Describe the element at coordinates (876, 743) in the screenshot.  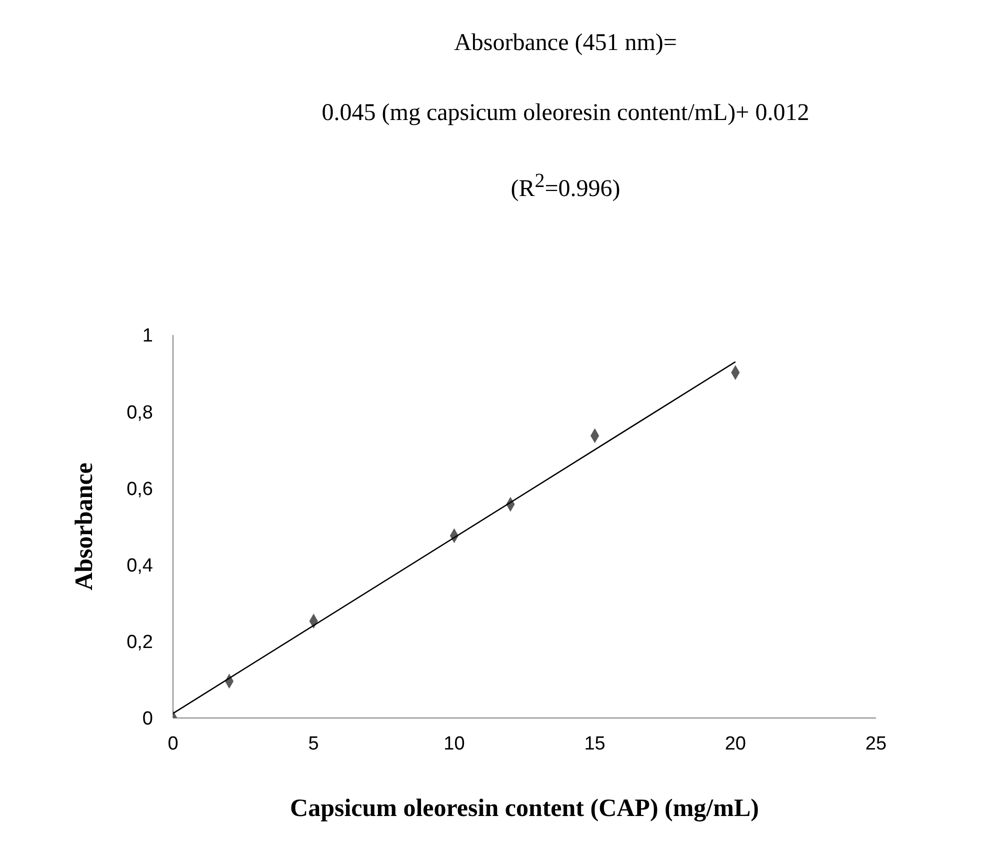
I see `x-tick-label: 25` at that location.